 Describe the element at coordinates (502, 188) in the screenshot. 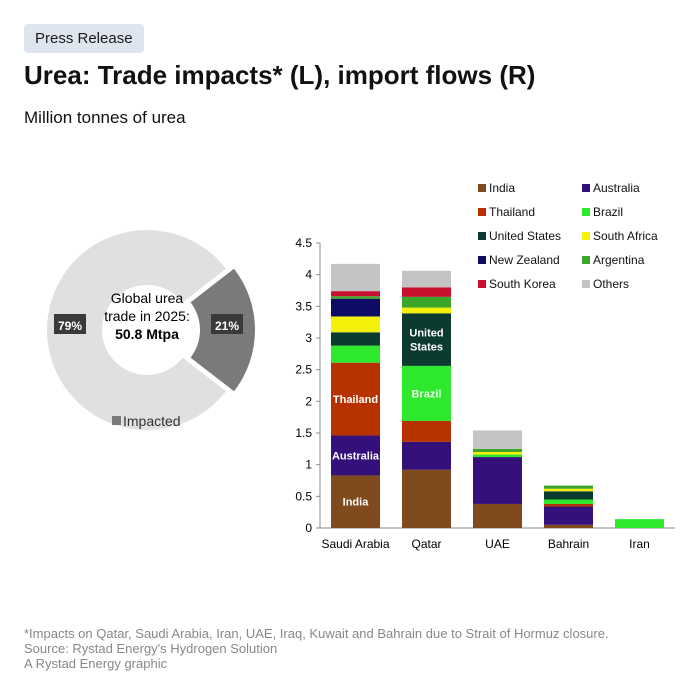

I see `legend-label: India` at that location.